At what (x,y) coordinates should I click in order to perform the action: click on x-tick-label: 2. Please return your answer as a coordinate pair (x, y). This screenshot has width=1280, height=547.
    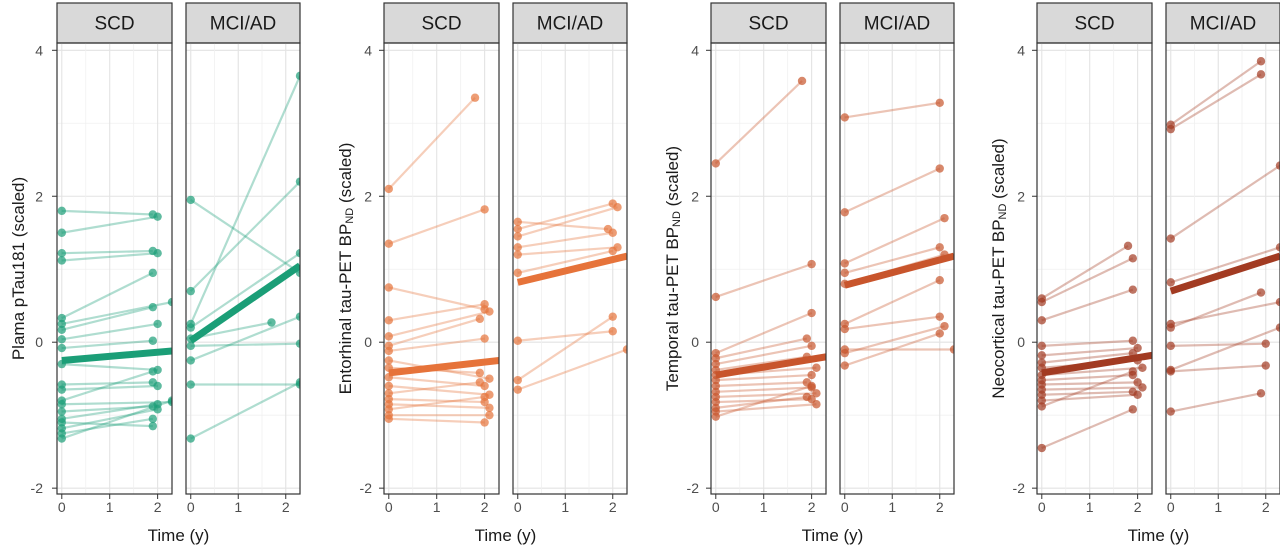
    Looking at the image, I should click on (1266, 507).